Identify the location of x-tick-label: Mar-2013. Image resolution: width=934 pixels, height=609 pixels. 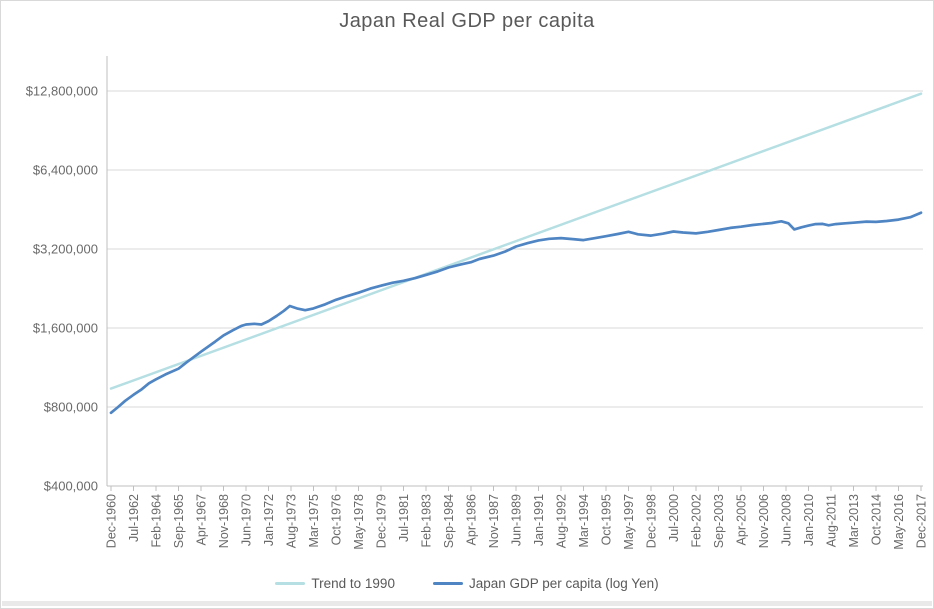
(854, 521).